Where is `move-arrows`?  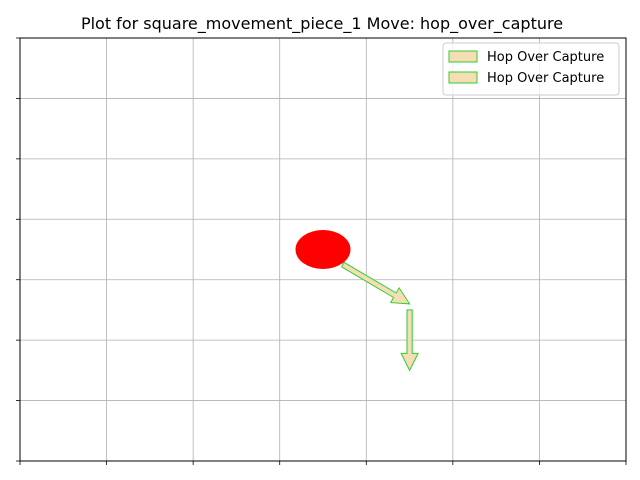 move-arrows is located at coordinates (379, 316).